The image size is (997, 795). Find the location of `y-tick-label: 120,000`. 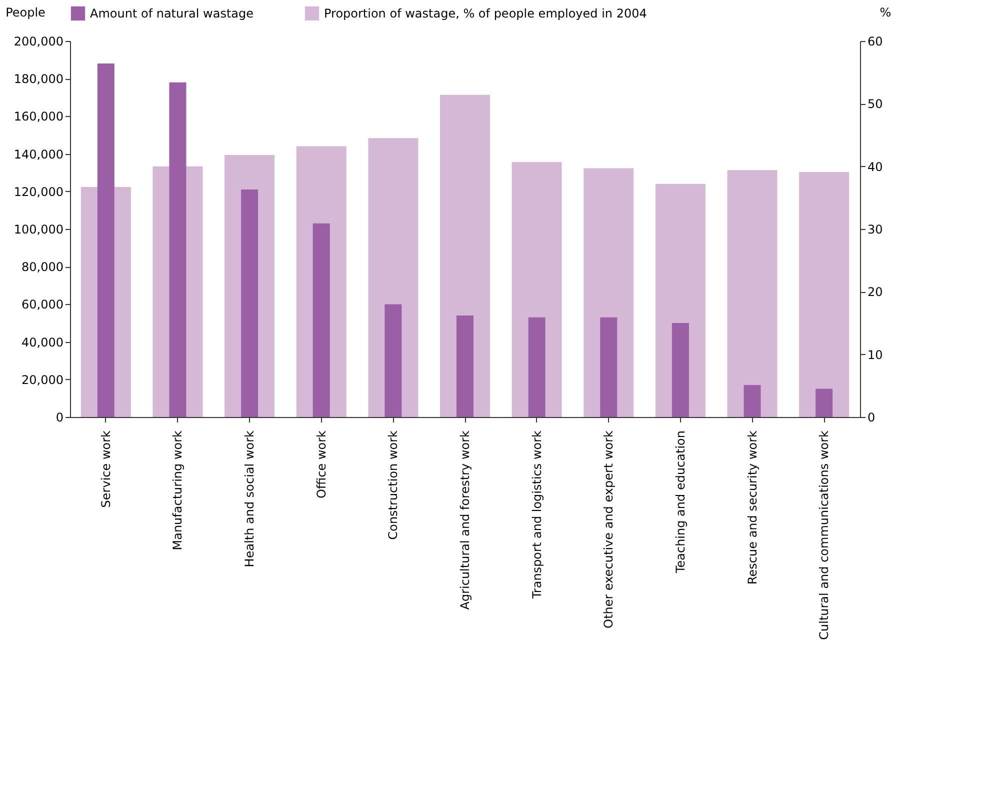

y-tick-label: 120,000 is located at coordinates (39, 191).